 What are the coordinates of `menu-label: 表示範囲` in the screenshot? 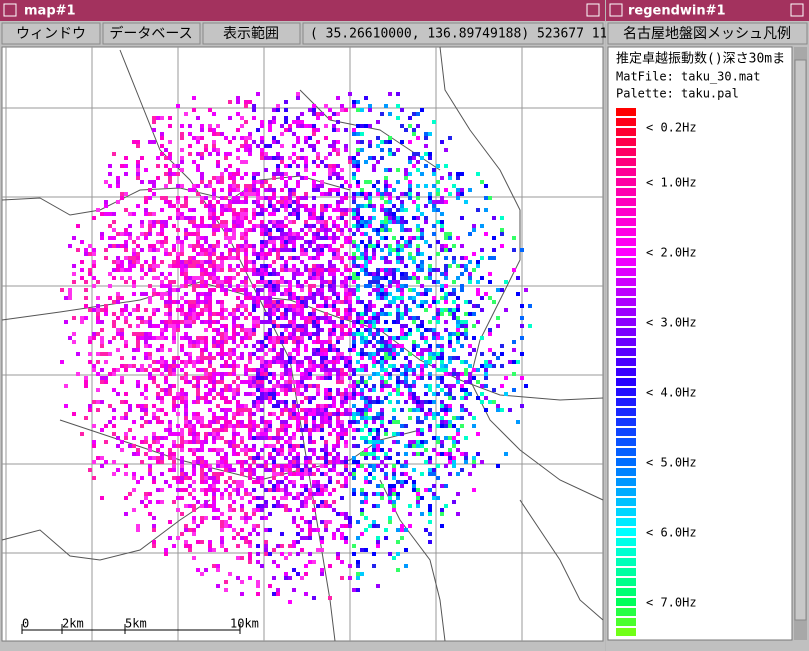 It's located at (251, 33).